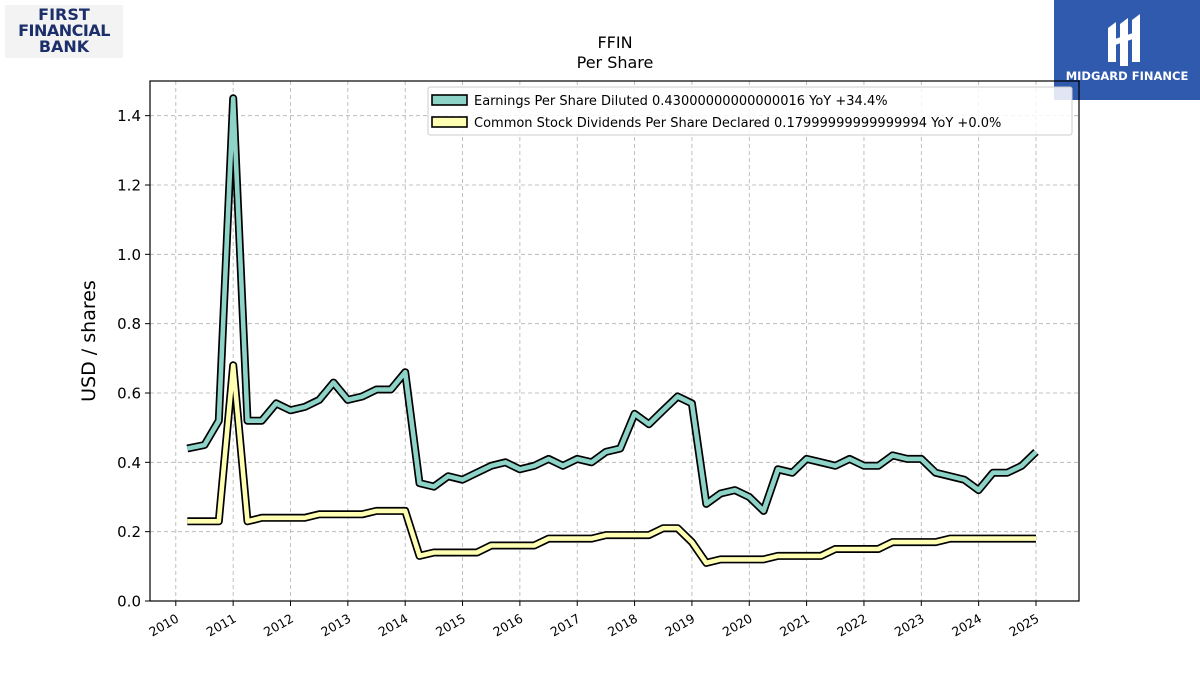 The height and width of the screenshot is (675, 1200). What do you see at coordinates (851, 625) in the screenshot?
I see `x-tick-label: 2022` at bounding box center [851, 625].